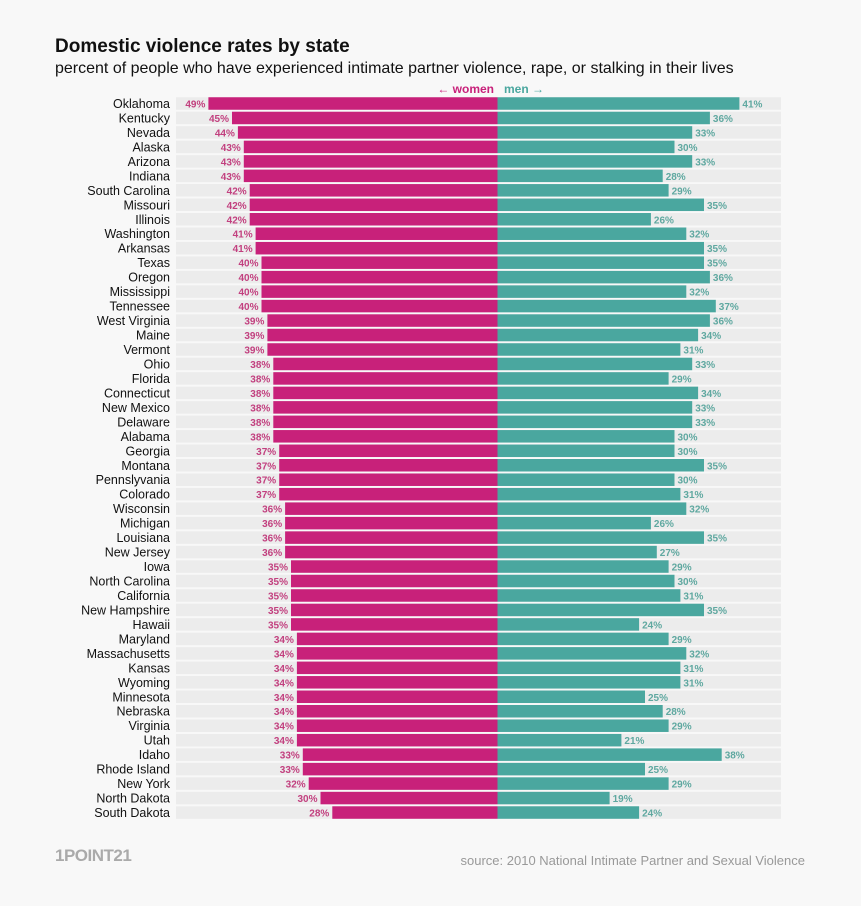 Image resolution: width=861 pixels, height=906 pixels. Describe the element at coordinates (586, 147) in the screenshot. I see `bar-men-alaska` at that location.